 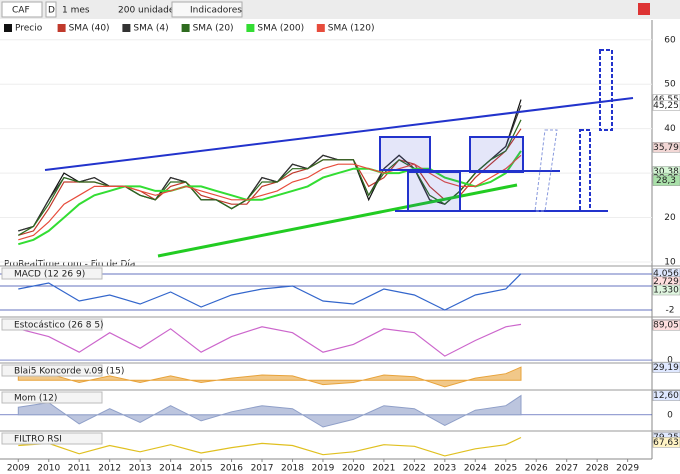 What do you see at coordinates (216, 11) in the screenshot?
I see `indicators: Indicadores` at bounding box center [216, 11].